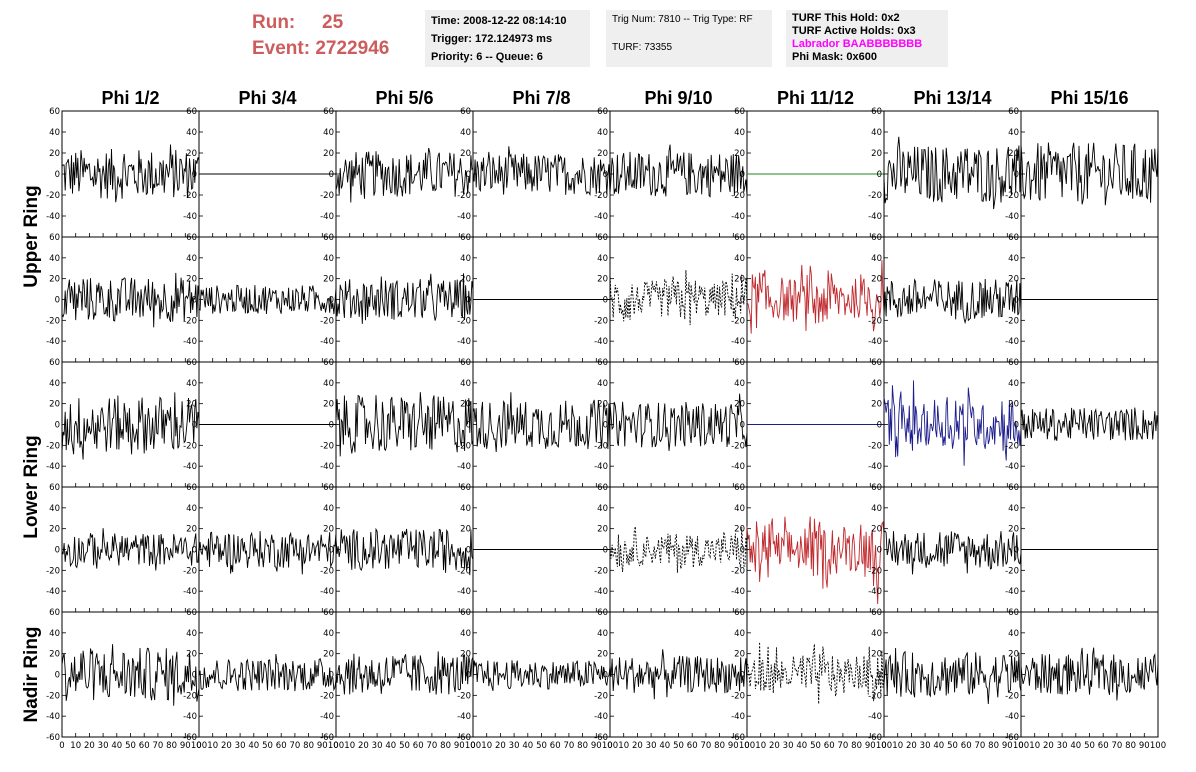 The width and height of the screenshot is (1196, 772). What do you see at coordinates (492, 39) in the screenshot?
I see `trigger-text: Trigger: 172.124973 ms` at bounding box center [492, 39].